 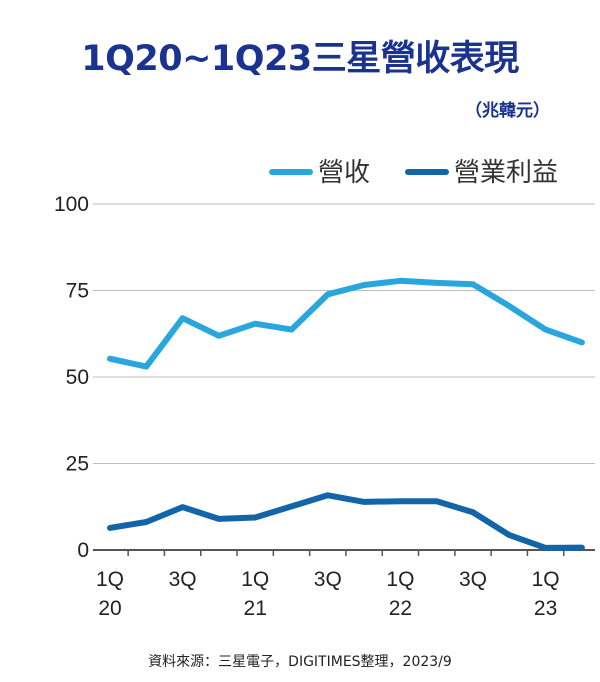 What do you see at coordinates (255, 608) in the screenshot?
I see `x-tick-year-label: 21` at bounding box center [255, 608].